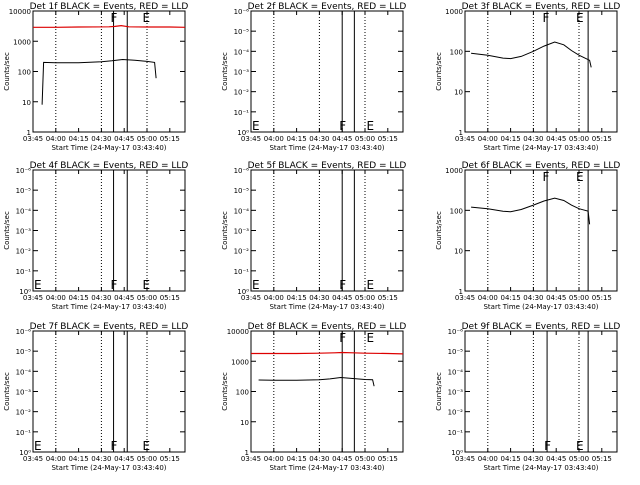 This screenshot has height=485, width=640. What do you see at coordinates (109, 7) in the screenshot?
I see `plot-title: Det 1f BLACK = Events, RED = LLD` at bounding box center [109, 7].